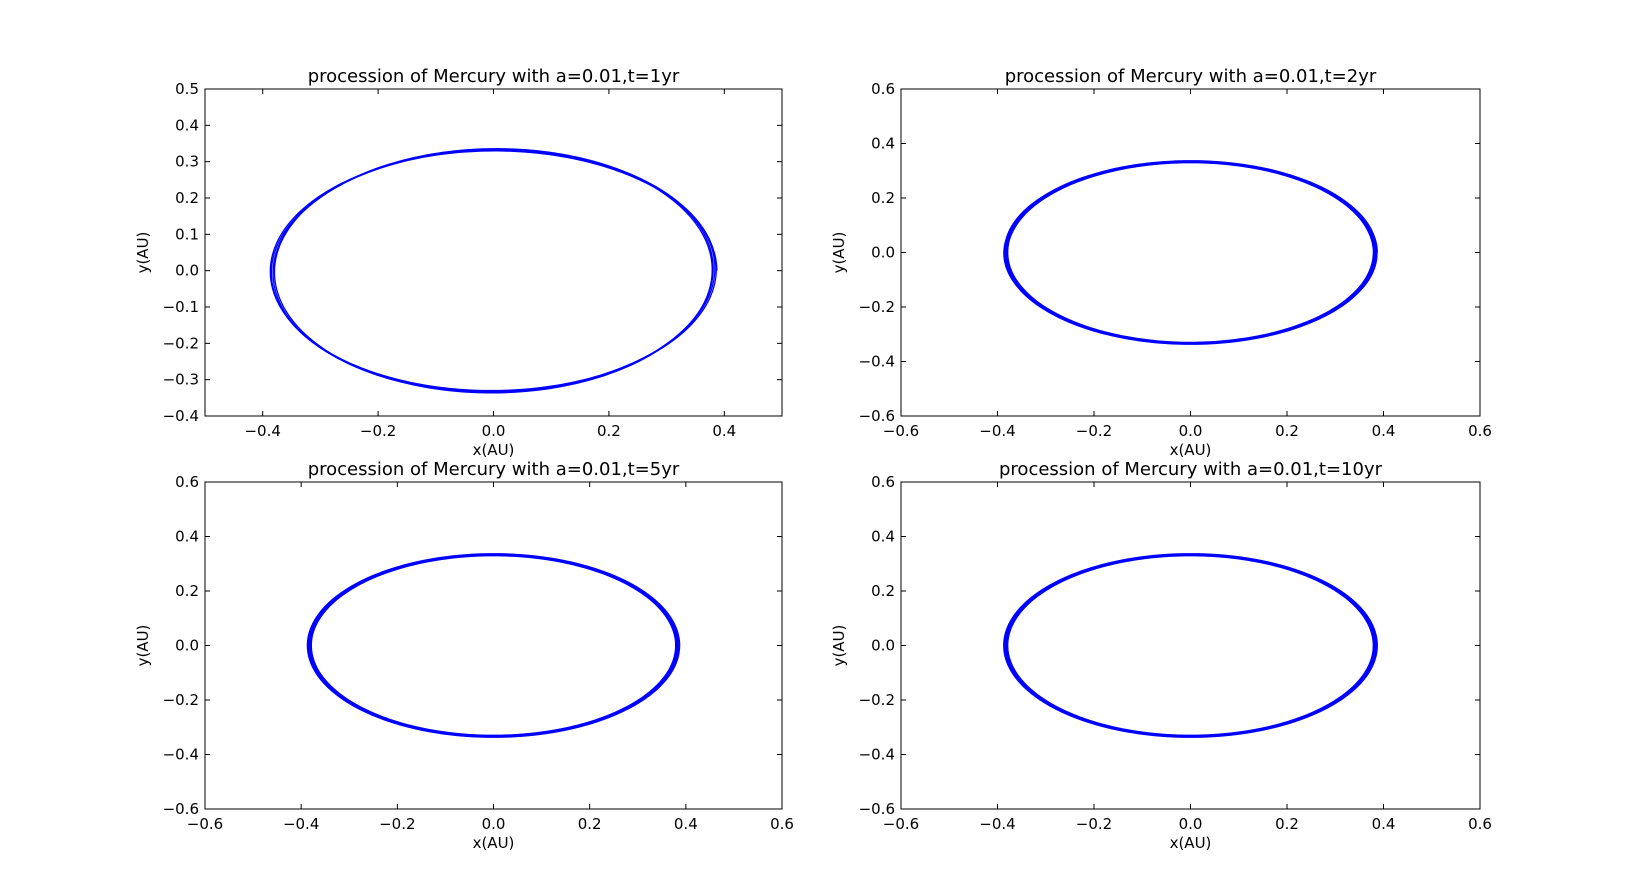  I want to click on chart-title: procession of Mercury with a=0.01,t=2yr, so click(1191, 76).